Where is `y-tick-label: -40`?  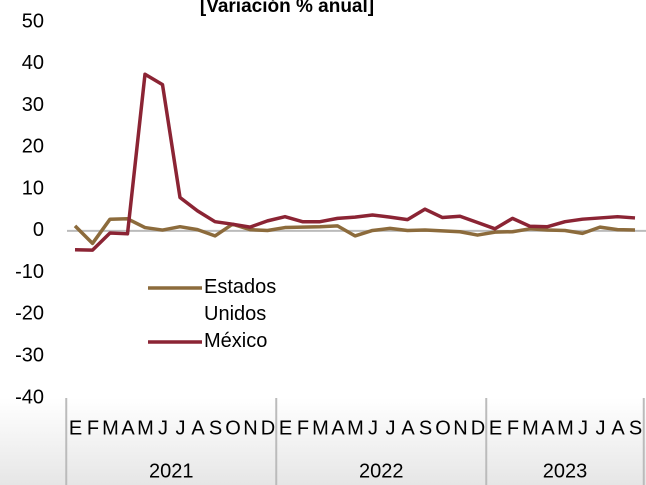 y-tick-label: -40 is located at coordinates (29, 397).